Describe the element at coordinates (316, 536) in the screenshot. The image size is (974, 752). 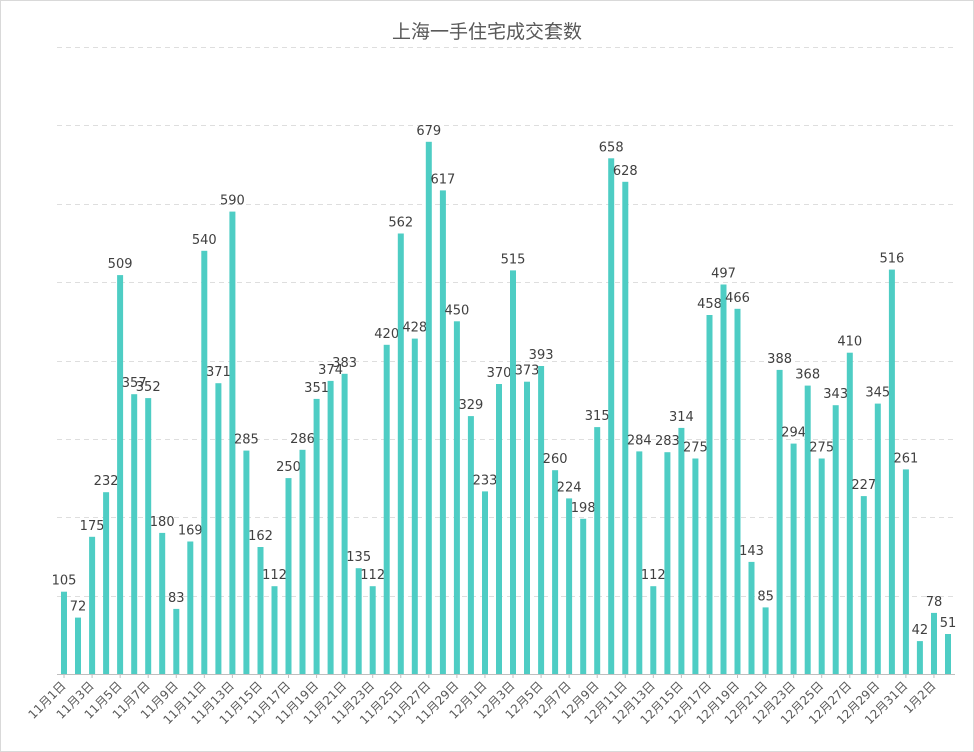
I see `bar-11月19日` at that location.